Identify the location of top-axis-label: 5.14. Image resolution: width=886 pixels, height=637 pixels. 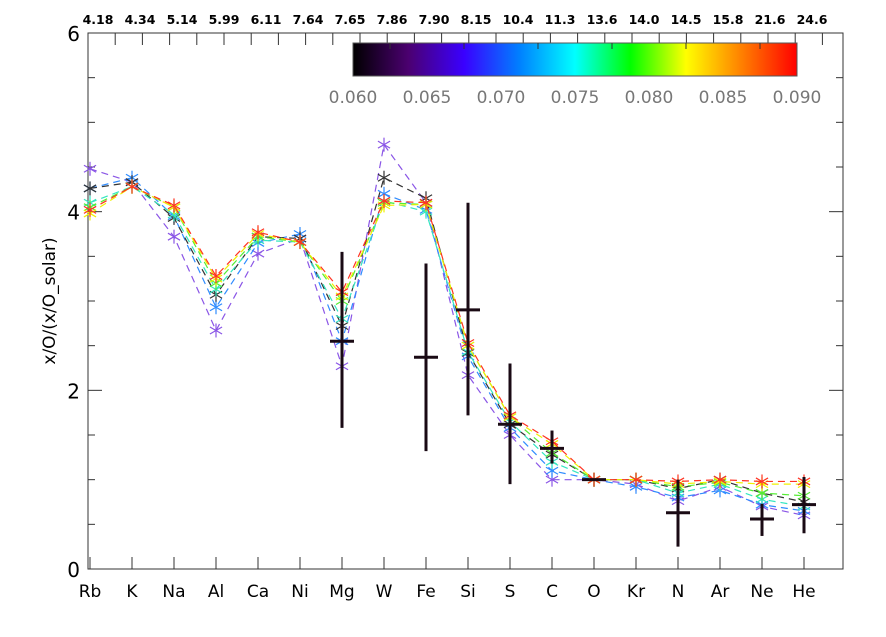
(182, 19).